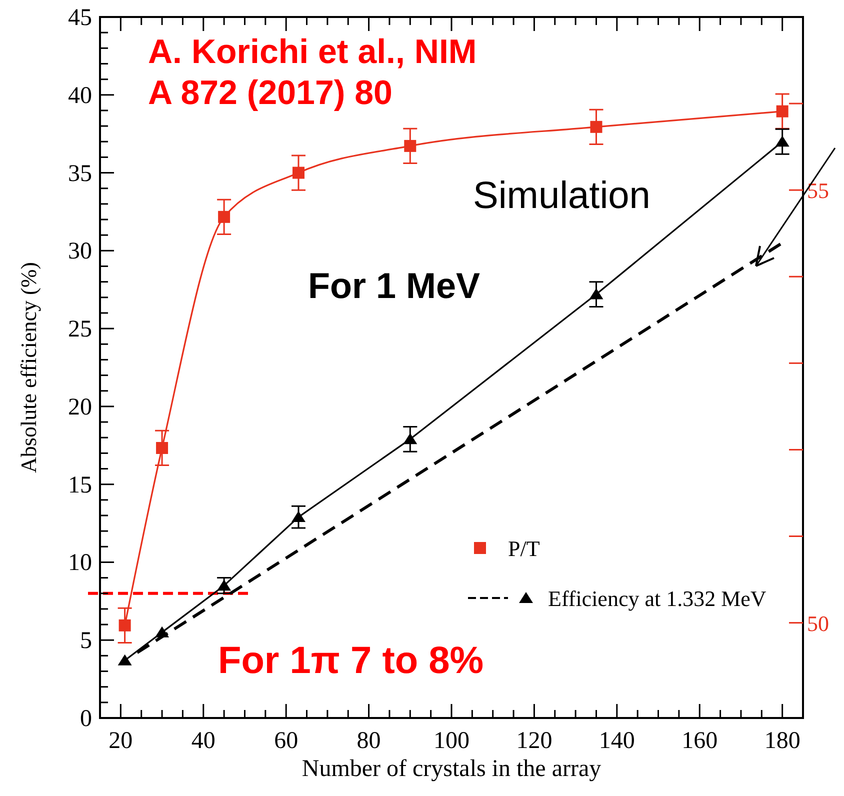 This screenshot has width=844, height=796. What do you see at coordinates (818, 623) in the screenshot?
I see `y2-tick-label: 50` at bounding box center [818, 623].